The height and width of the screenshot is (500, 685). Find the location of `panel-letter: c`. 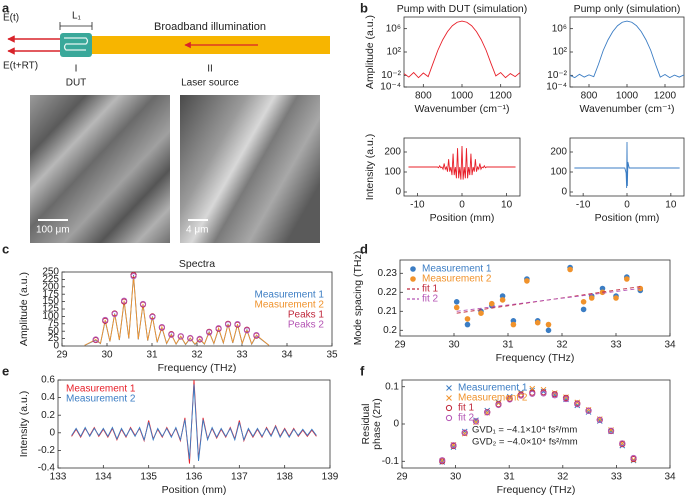

panel-letter: c is located at coordinates (5, 248).